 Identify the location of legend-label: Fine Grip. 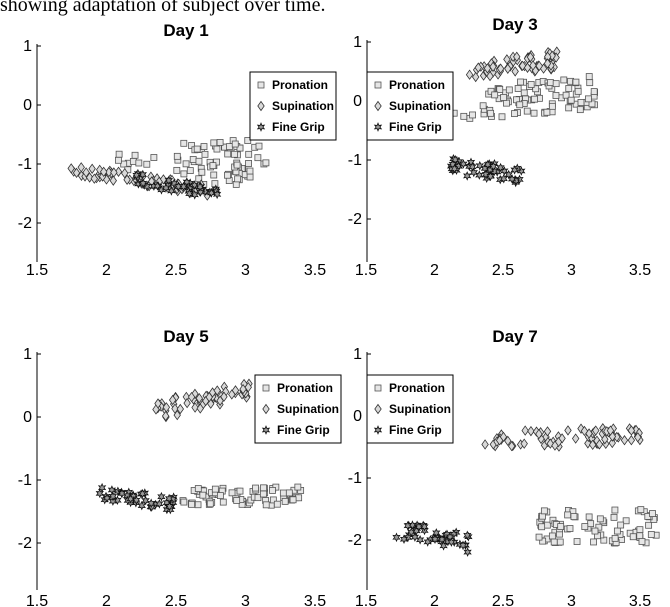
(303, 430).